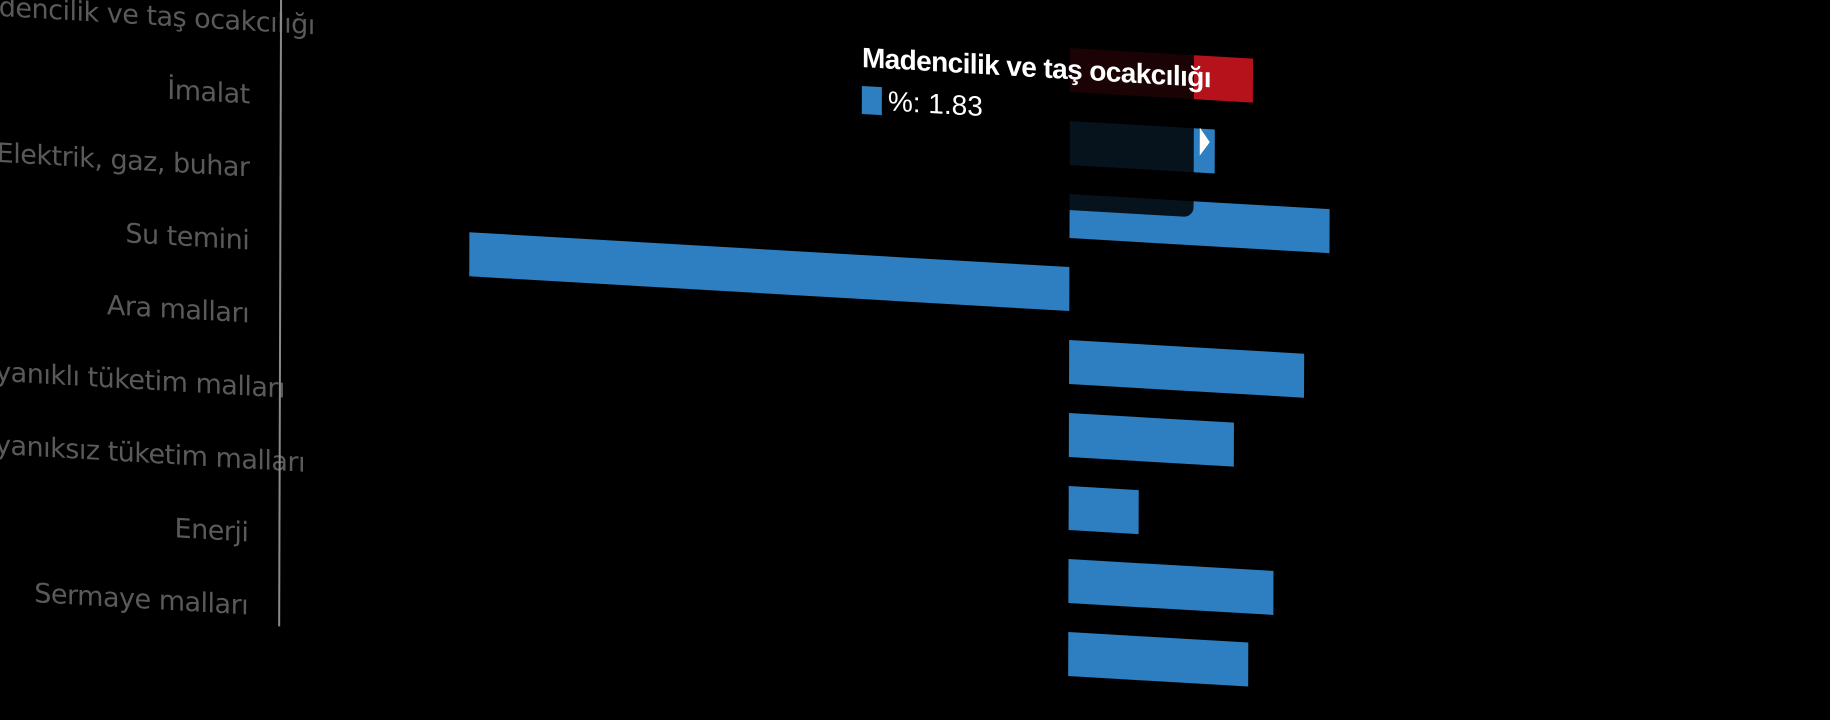 This screenshot has width=1830, height=720. I want to click on tooltip: Madencilik ve taş ocakcılığı %: 1.83, so click(1033, 118).